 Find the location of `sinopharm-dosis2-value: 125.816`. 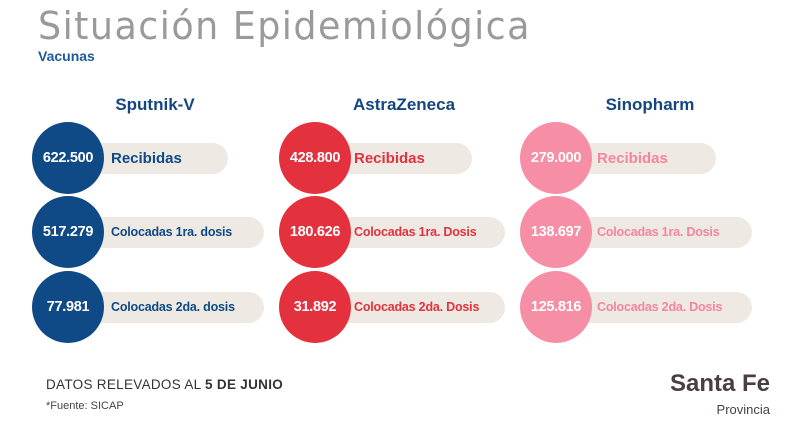

sinopharm-dosis2-value: 125.816 is located at coordinates (556, 307).